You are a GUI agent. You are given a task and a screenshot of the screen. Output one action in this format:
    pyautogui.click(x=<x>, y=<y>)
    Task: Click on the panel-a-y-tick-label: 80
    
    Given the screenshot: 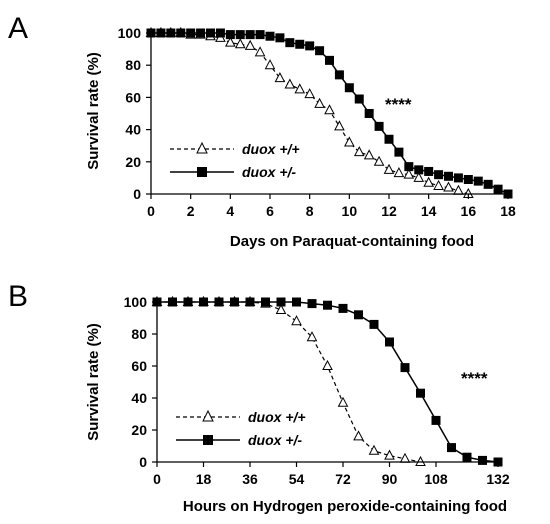 What is the action you would take?
    pyautogui.click(x=133, y=65)
    